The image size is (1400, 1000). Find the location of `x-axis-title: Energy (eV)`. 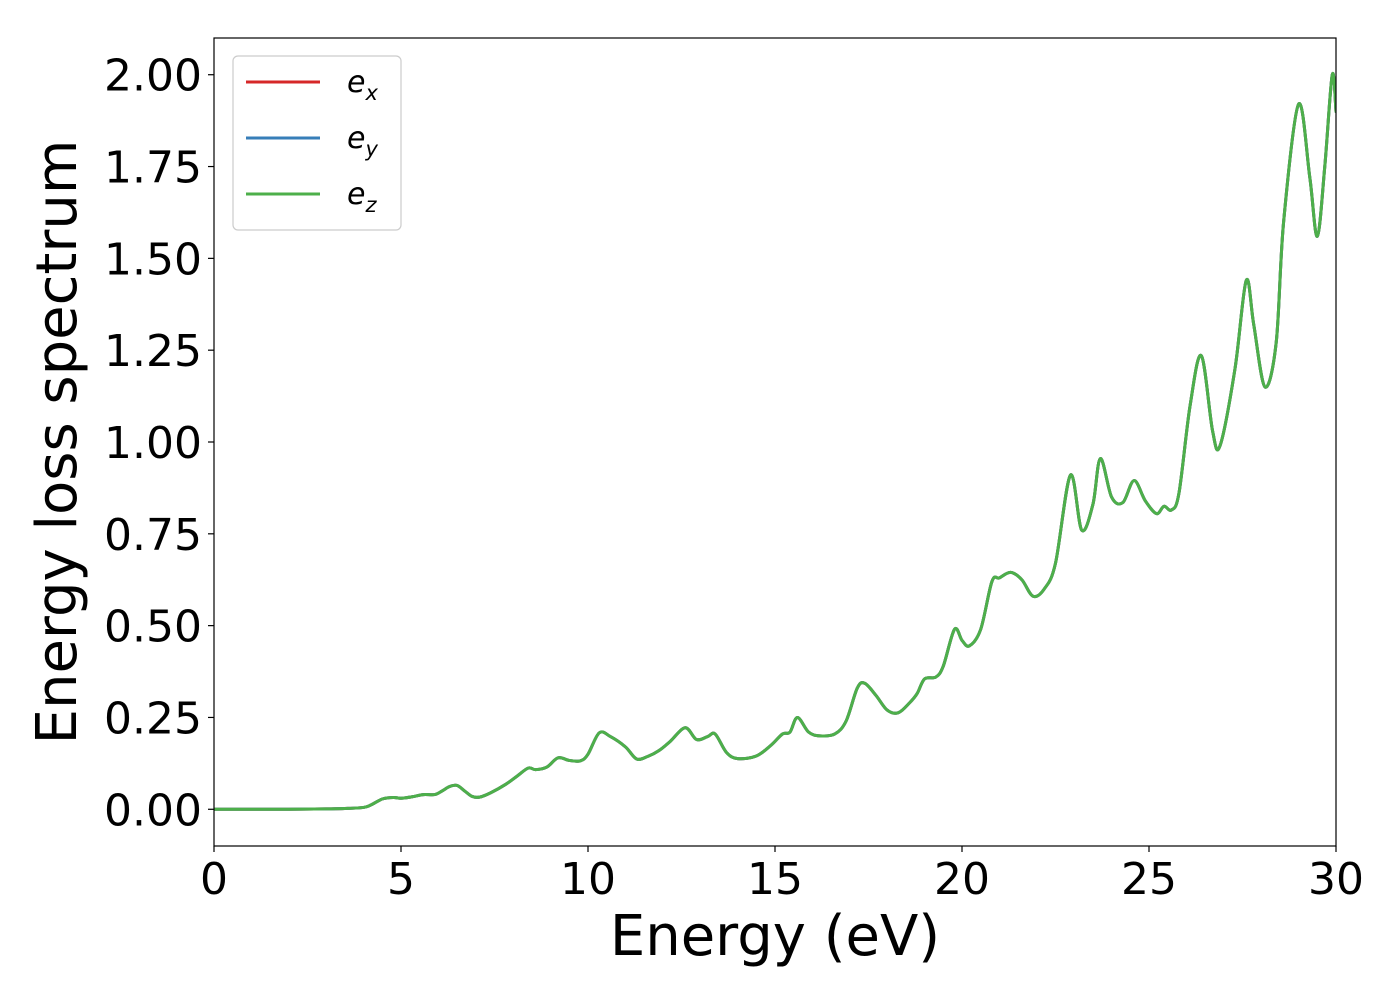

x-axis-title: Energy (eV) is located at coordinates (775, 936).